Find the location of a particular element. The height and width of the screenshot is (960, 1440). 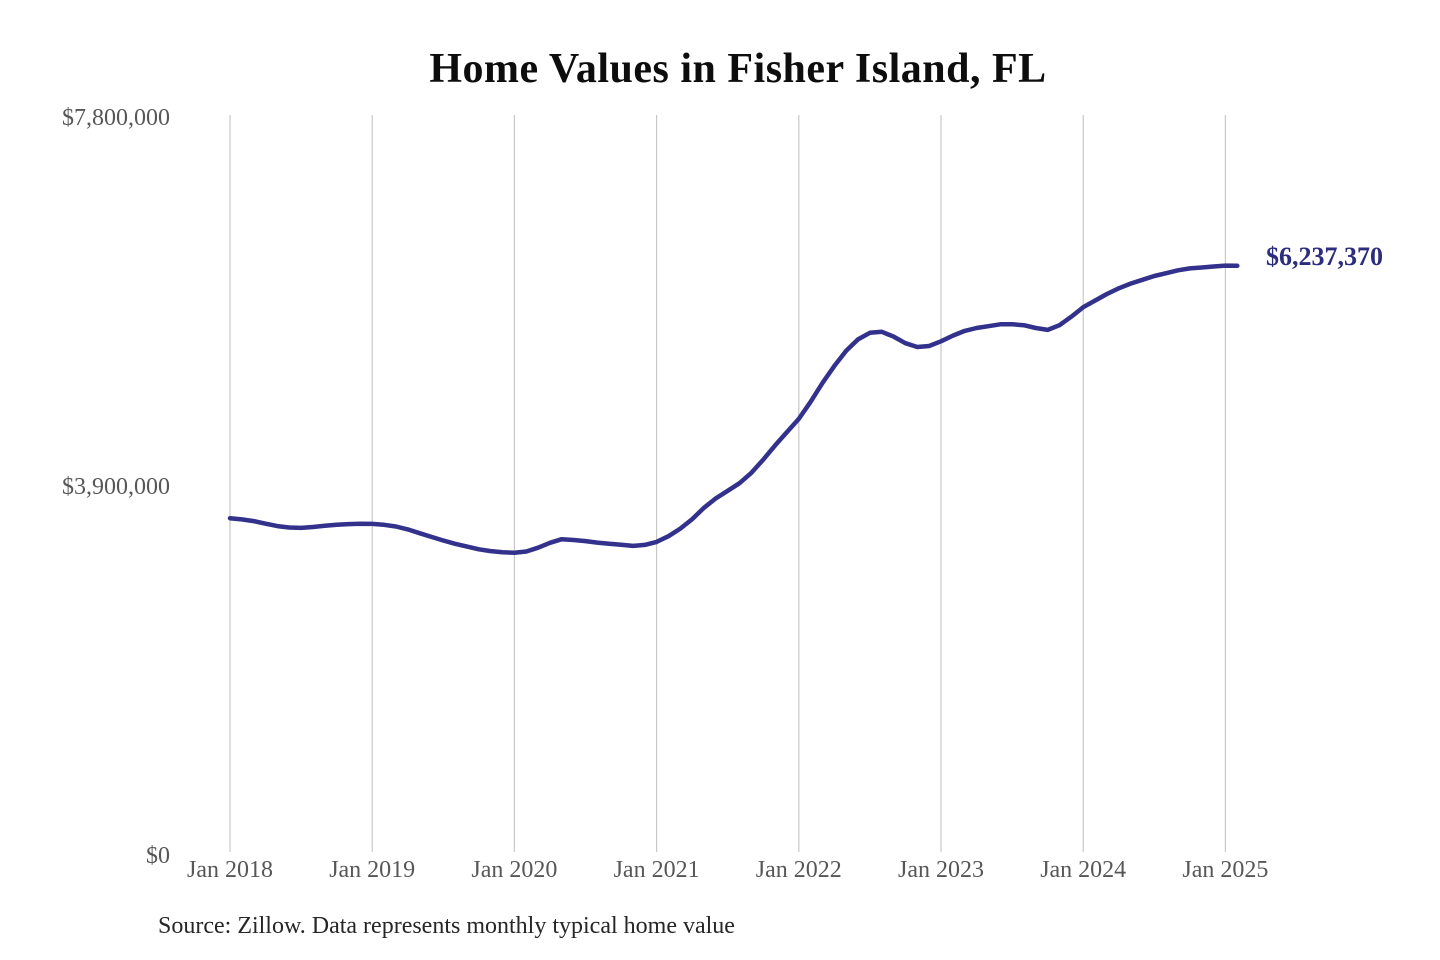

x-axis-label-jan-2019: Jan 2019 is located at coordinates (372, 870).